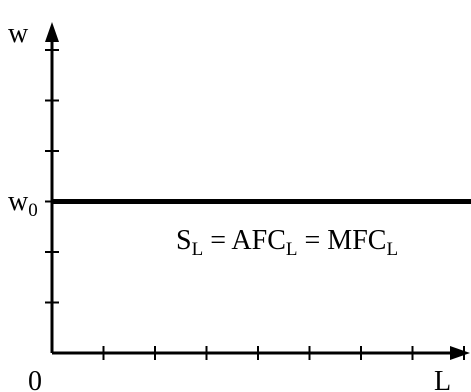 This screenshot has height=392, width=471. I want to click on annotation-sub-1: L, so click(198, 249).